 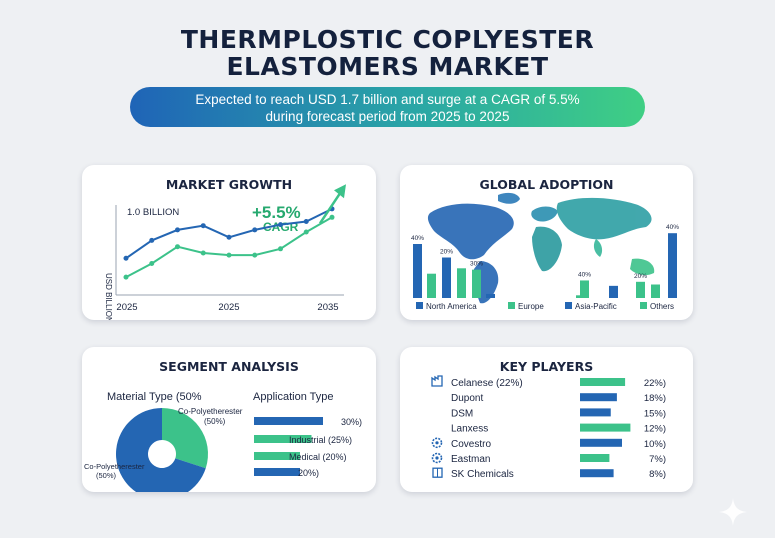 I want to click on player-share-label: 8%), so click(x=657, y=474).